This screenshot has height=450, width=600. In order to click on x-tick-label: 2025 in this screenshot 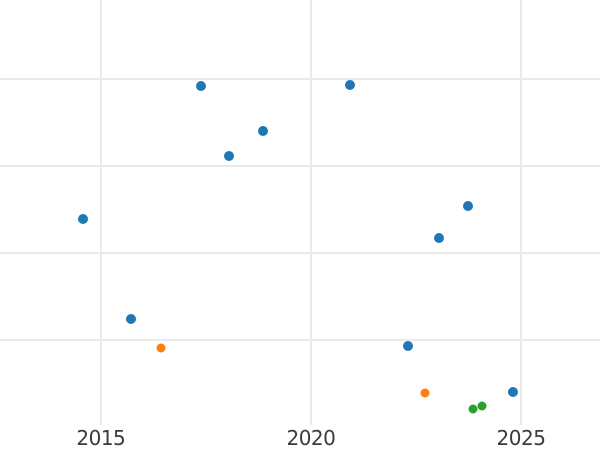, I will do `click(521, 438)`.